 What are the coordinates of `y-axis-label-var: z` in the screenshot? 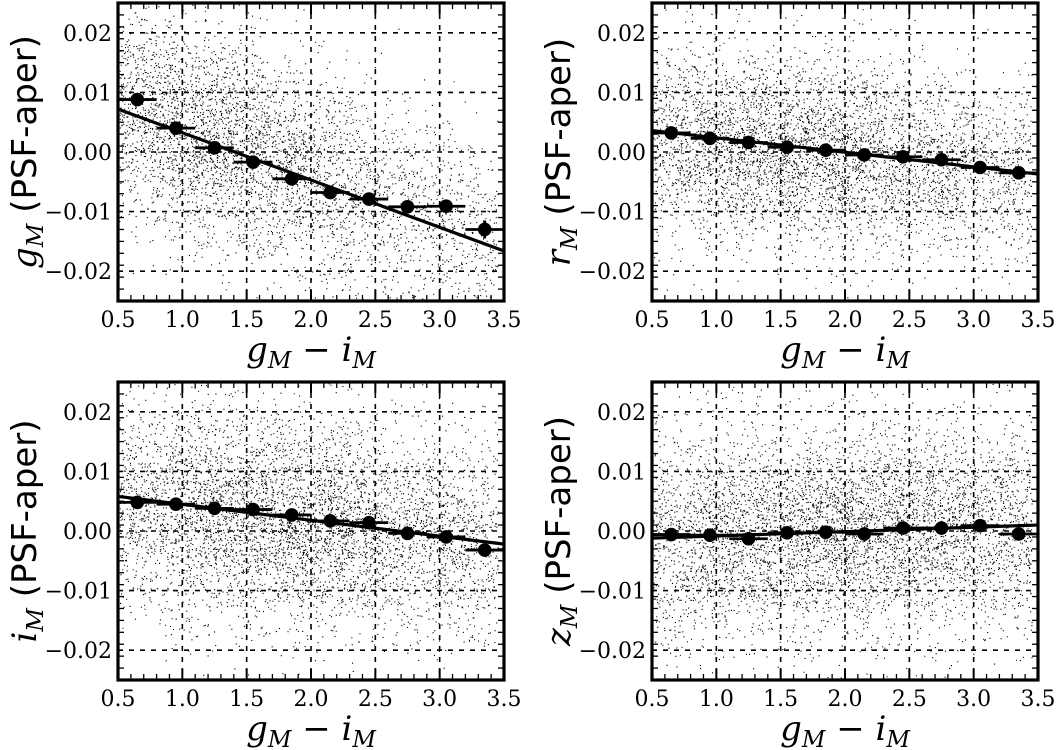 It's located at (559, 637).